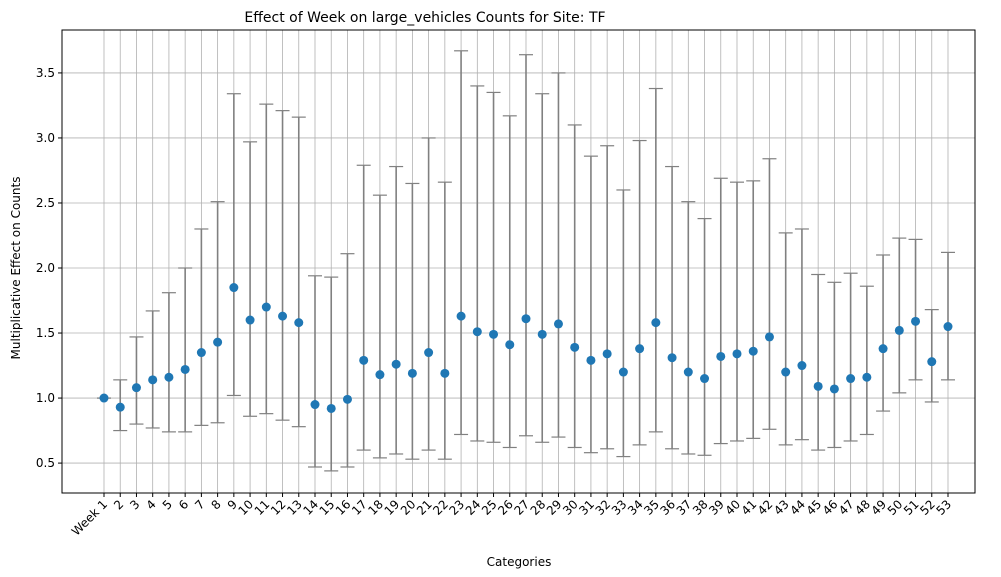  I want to click on y-tick-label: 3.0, so click(45, 138).